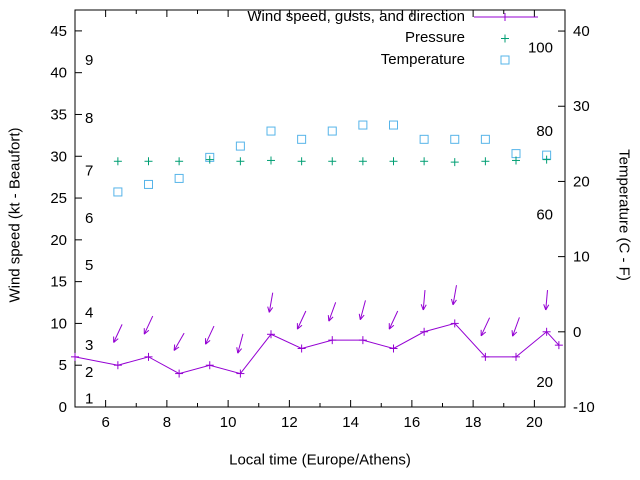 Image resolution: width=640 pixels, height=480 pixels. Describe the element at coordinates (15, 215) in the screenshot. I see `y-axis-label-left: Wind speed (kt - Beaufort)` at that location.